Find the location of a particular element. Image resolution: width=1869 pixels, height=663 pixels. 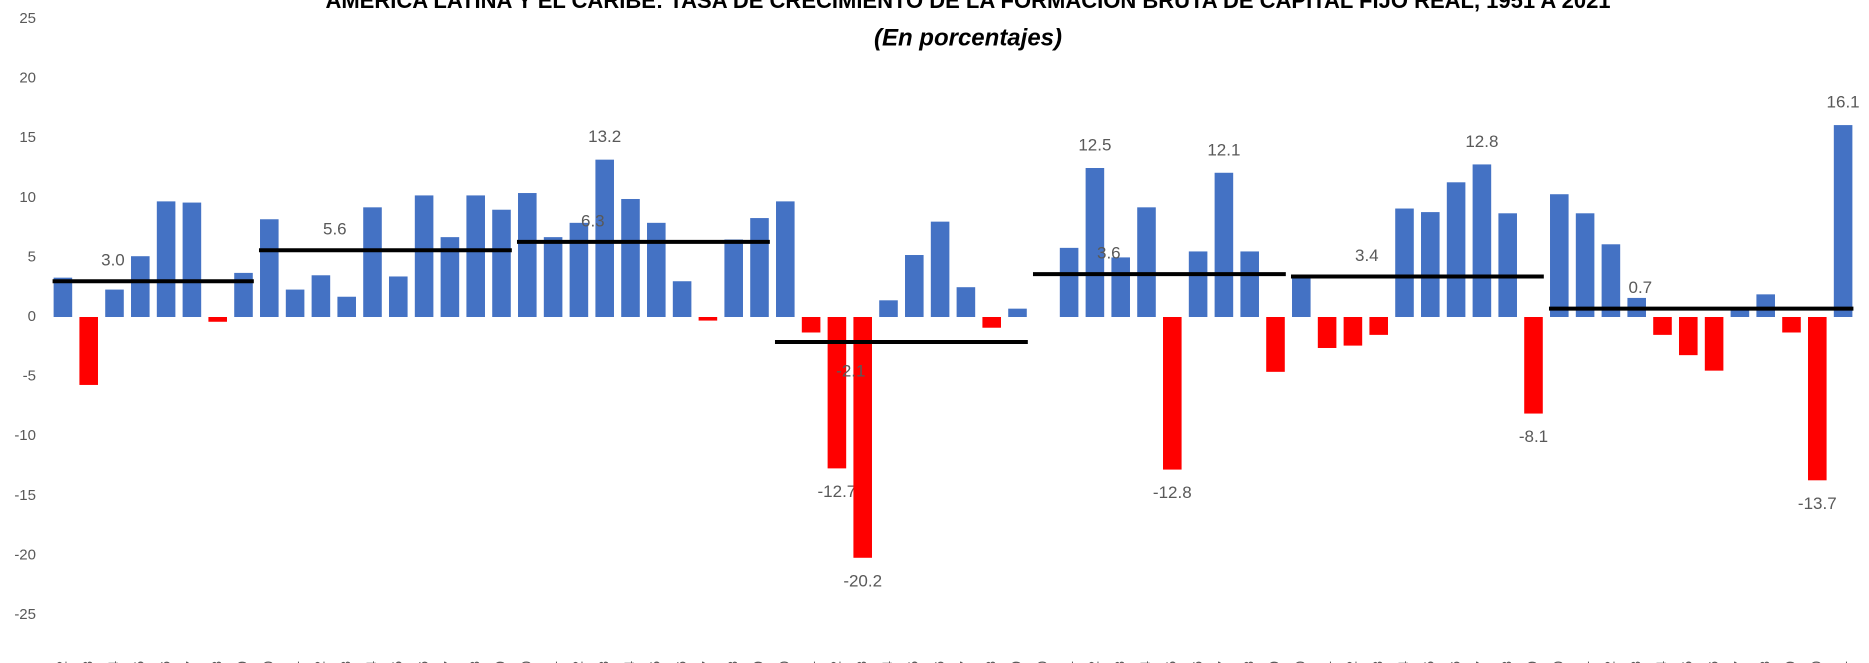

average-label: -2.1 is located at coordinates (850, 371).